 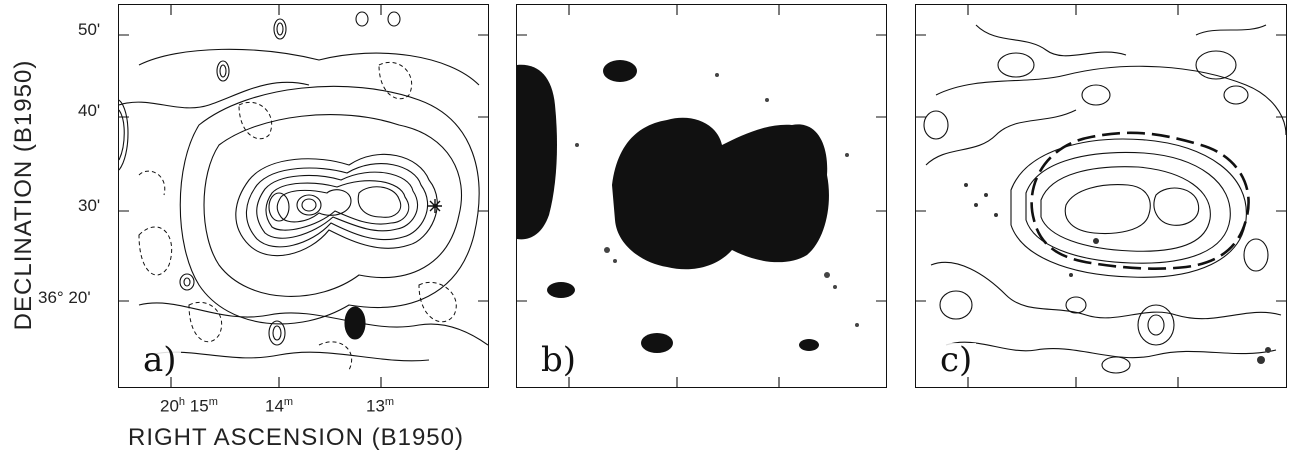 What do you see at coordinates (64, 297) in the screenshot?
I see `ytick-36-20: 36° 20'` at bounding box center [64, 297].